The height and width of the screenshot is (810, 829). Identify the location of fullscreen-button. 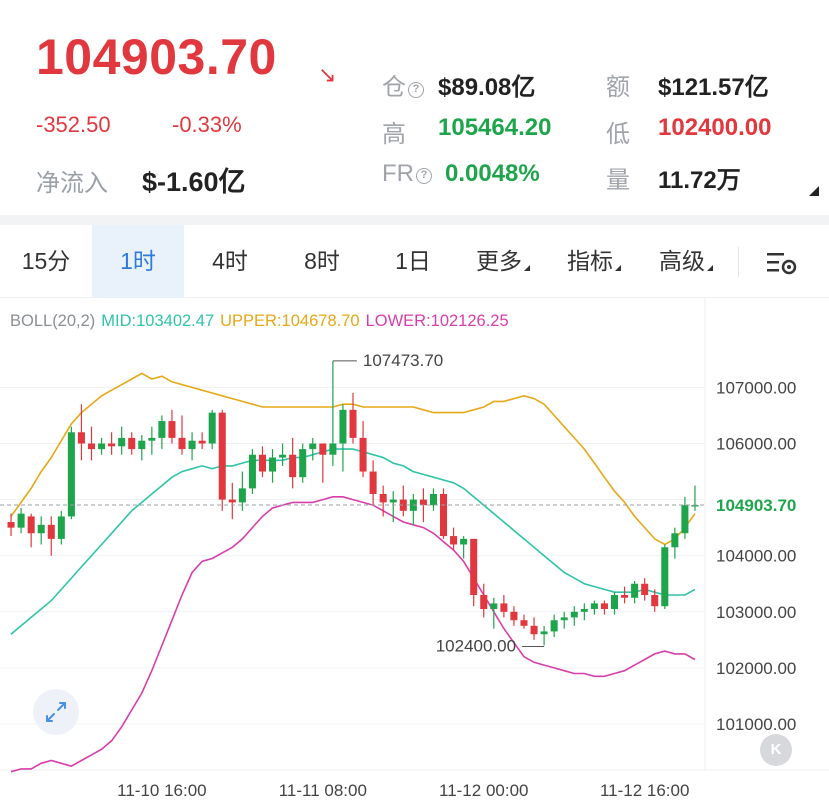
(56, 712).